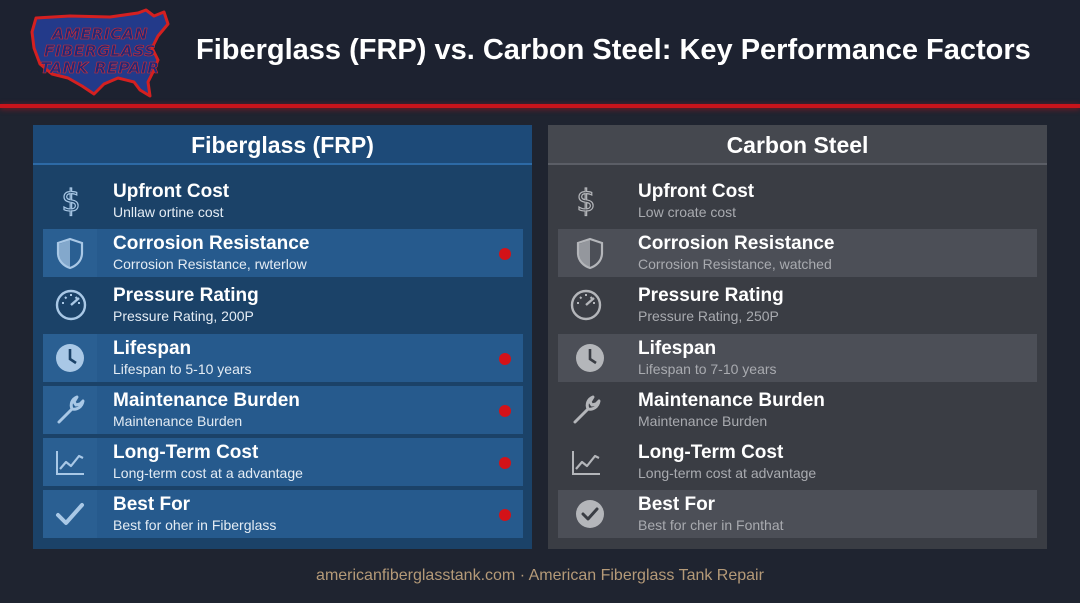  Describe the element at coordinates (310, 514) in the screenshot. I see `row-band: Best For Best for oher in Fiberglass` at that location.